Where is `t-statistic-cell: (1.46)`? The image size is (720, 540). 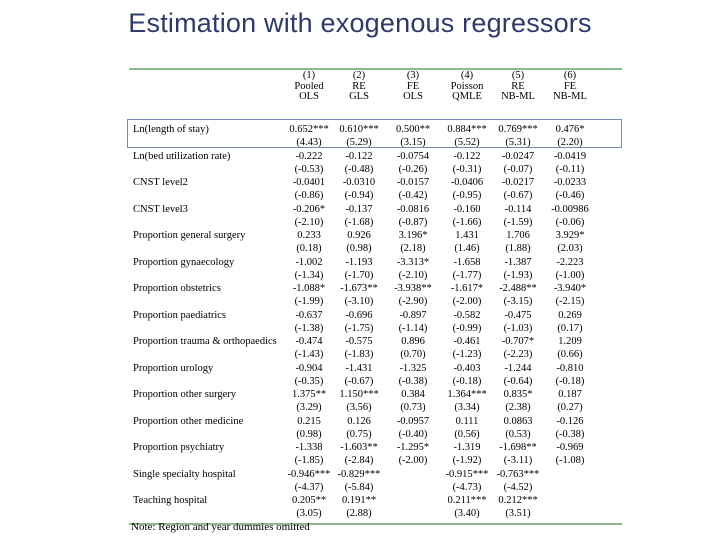 t-statistic-cell: (1.46) is located at coordinates (467, 249).